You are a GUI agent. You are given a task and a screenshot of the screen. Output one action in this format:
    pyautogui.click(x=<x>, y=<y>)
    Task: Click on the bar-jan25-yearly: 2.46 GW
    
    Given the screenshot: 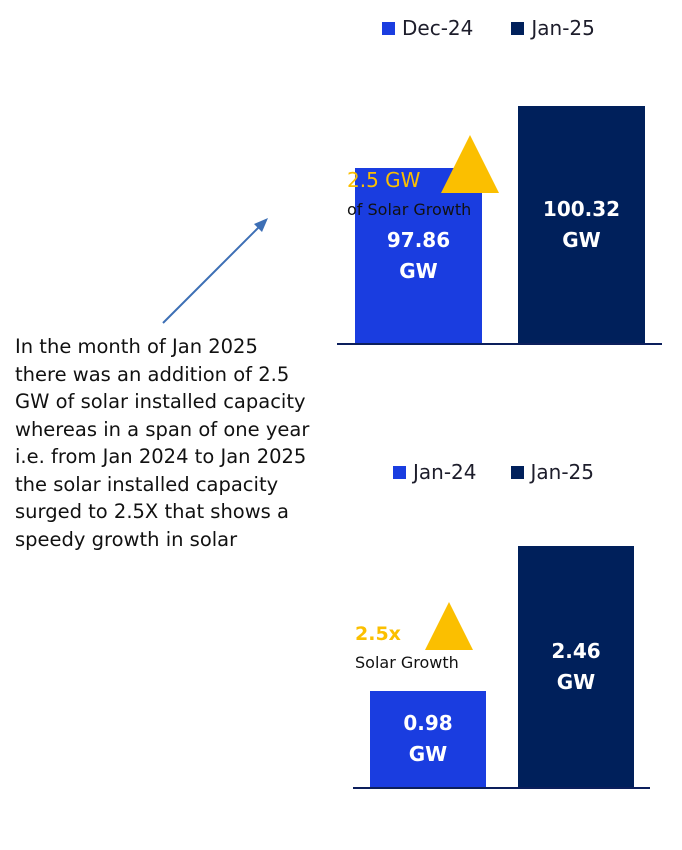 What is the action you would take?
    pyautogui.click(x=576, y=666)
    